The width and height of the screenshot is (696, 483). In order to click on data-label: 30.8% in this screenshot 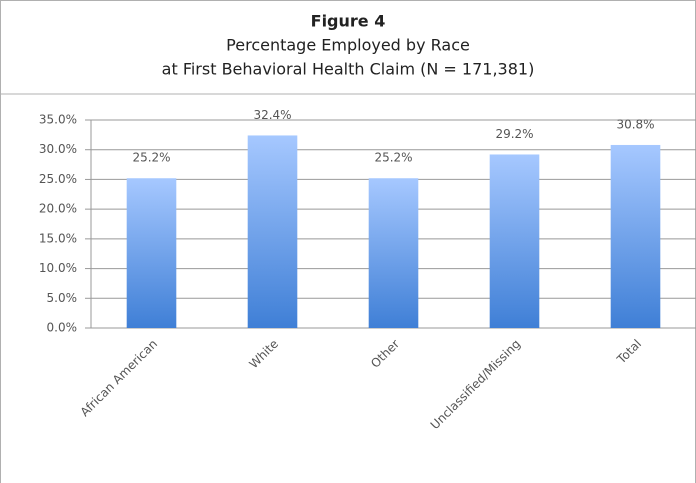, I will do `click(635, 124)`.